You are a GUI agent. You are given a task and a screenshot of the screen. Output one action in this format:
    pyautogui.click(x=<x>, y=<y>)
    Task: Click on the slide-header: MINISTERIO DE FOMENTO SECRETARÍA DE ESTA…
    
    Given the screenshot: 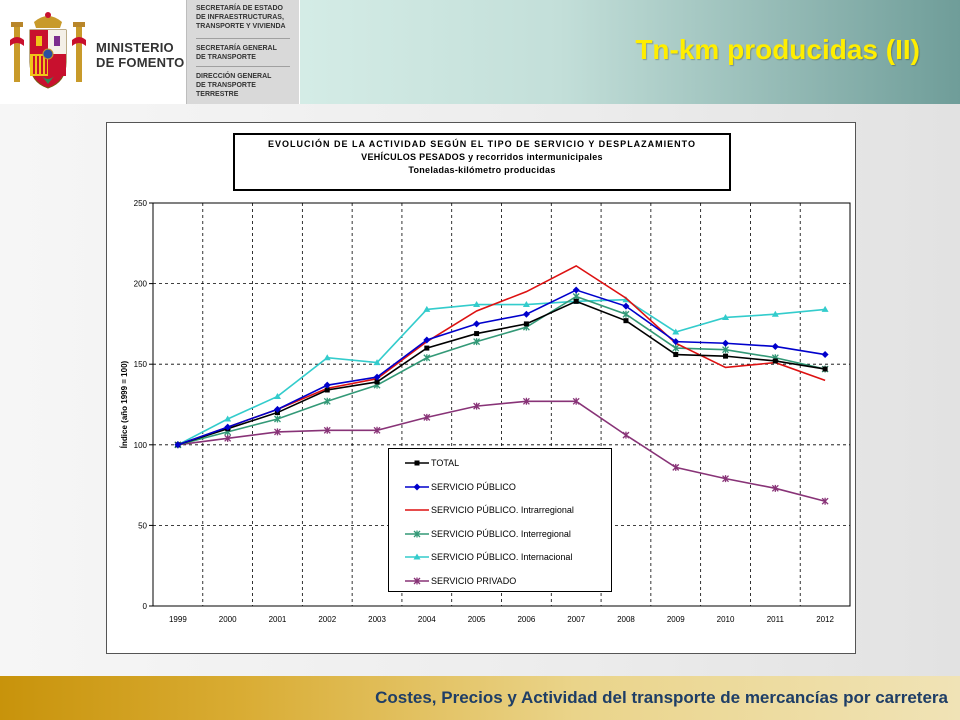 What is the action you would take?
    pyautogui.click(x=480, y=52)
    